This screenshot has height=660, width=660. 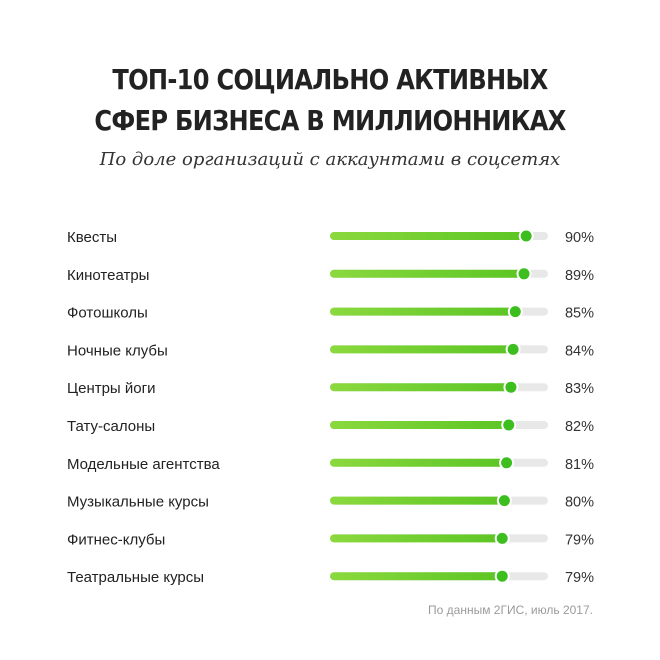 I want to click on category-label: Модельные агентства, so click(x=143, y=464).